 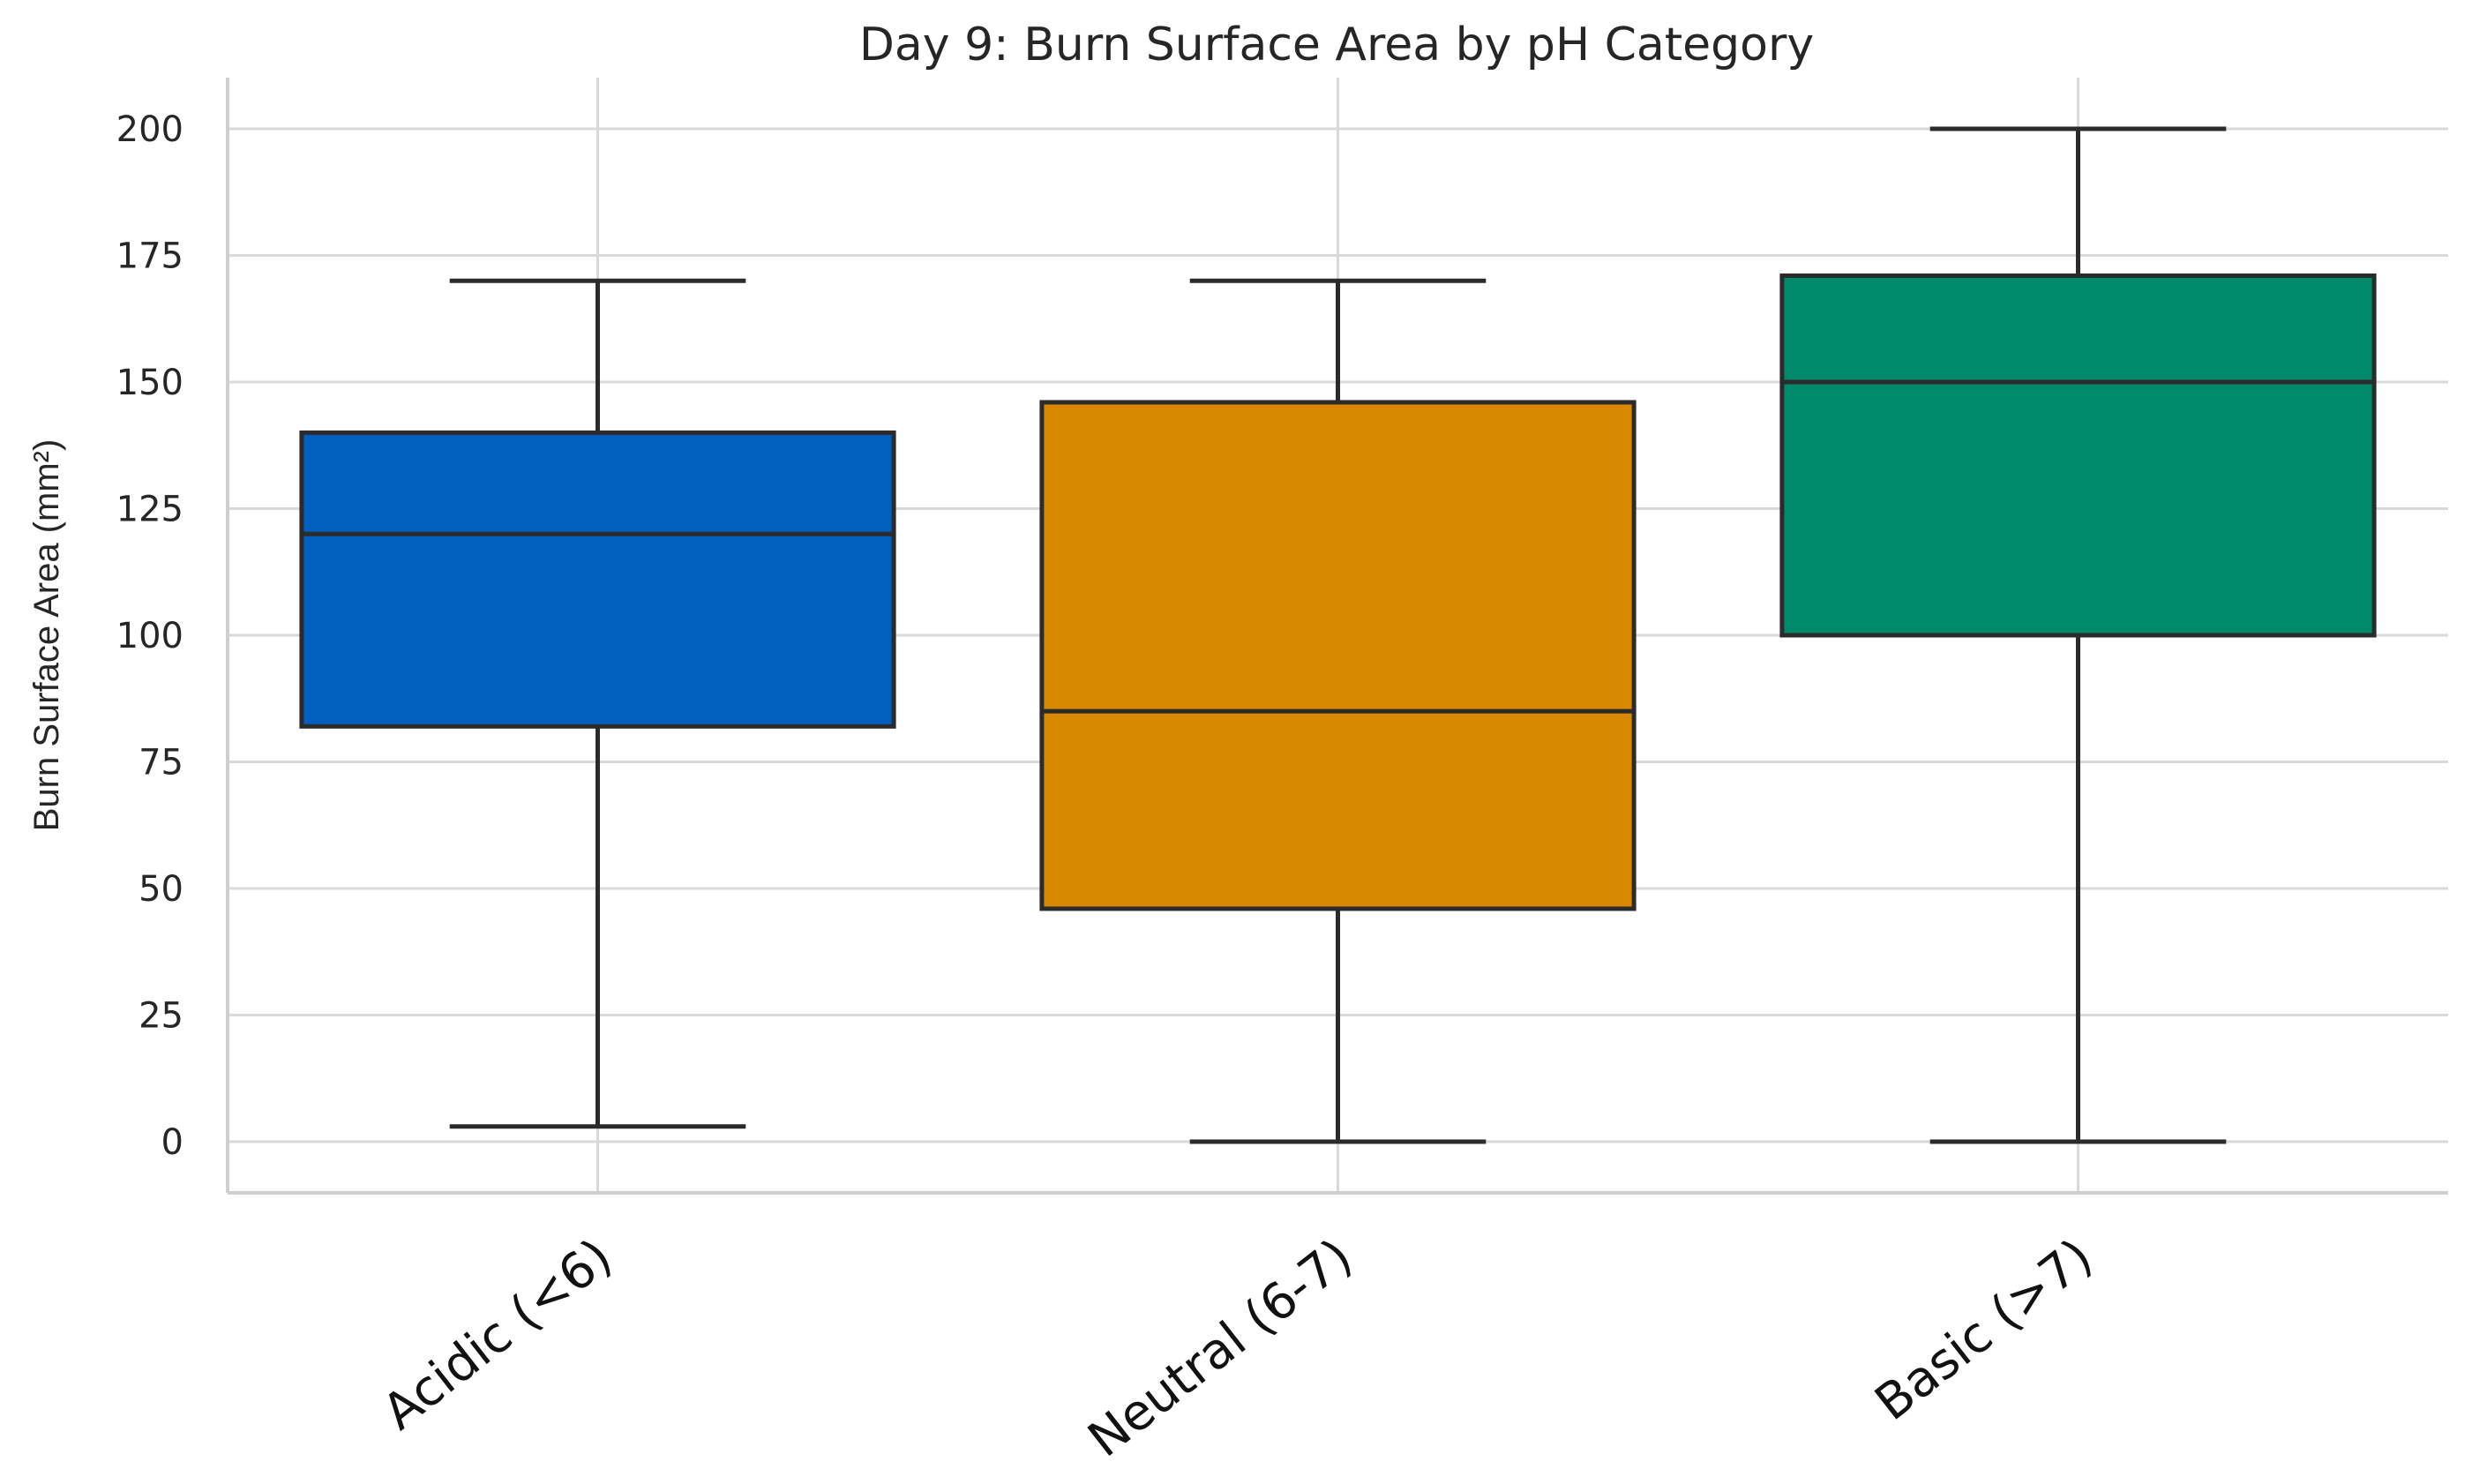 I want to click on y-tick-label: 150, so click(x=150, y=383).